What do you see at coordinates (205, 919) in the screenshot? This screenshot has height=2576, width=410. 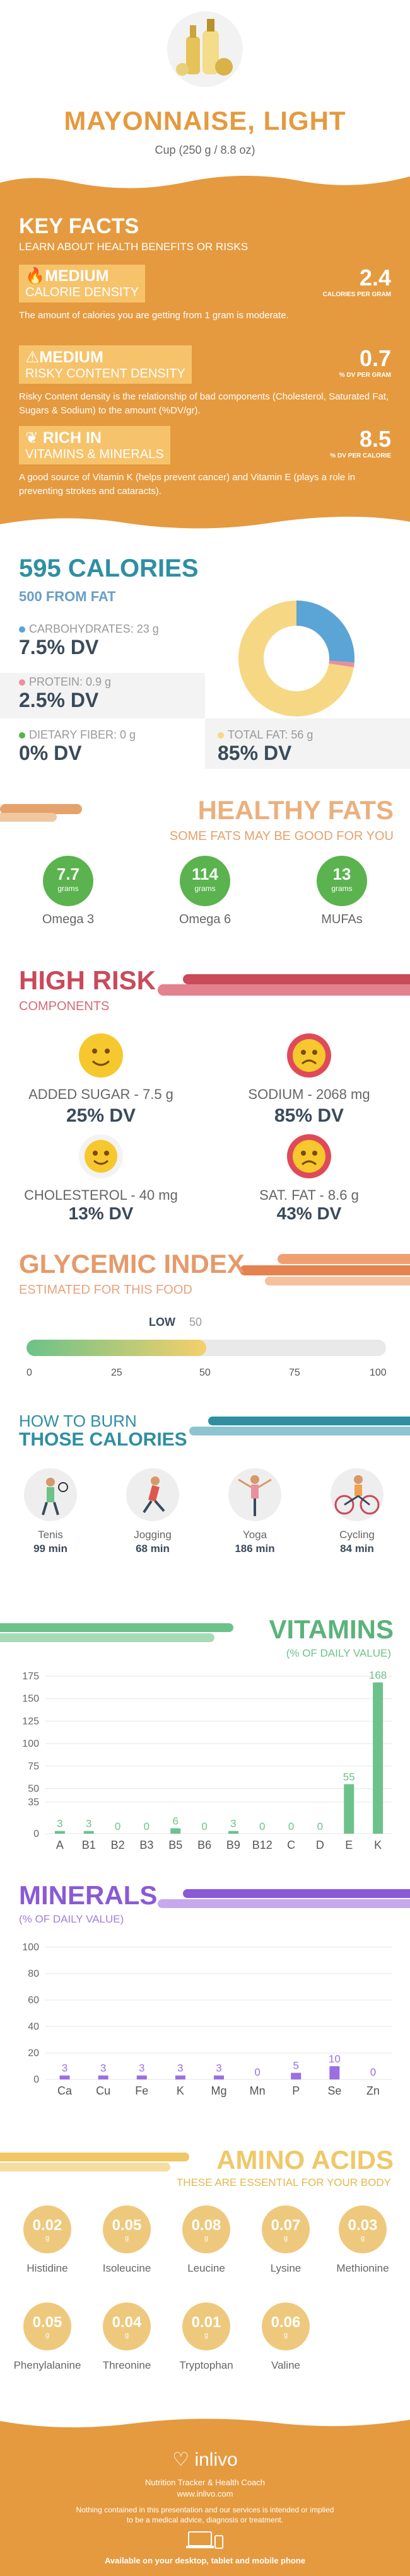 I see `omega6-label: Omega 6` at bounding box center [205, 919].